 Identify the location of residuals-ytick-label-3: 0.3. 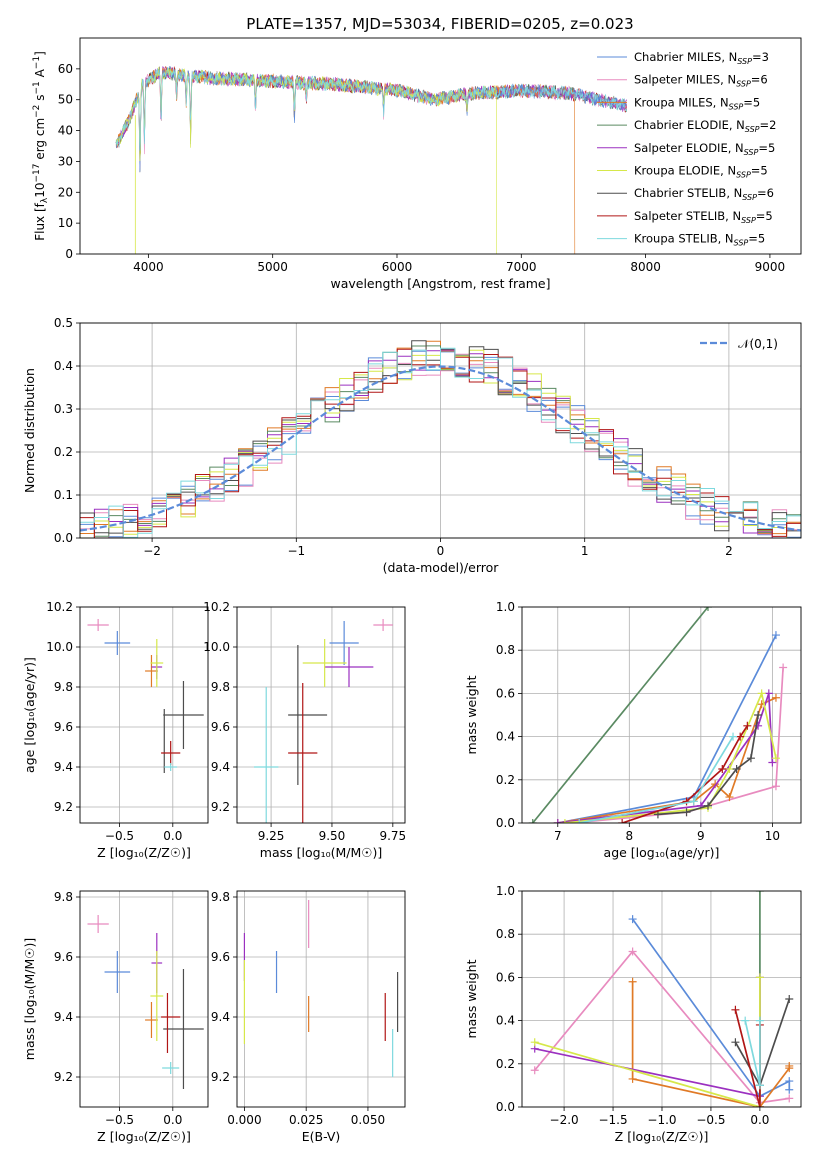
(63, 409).